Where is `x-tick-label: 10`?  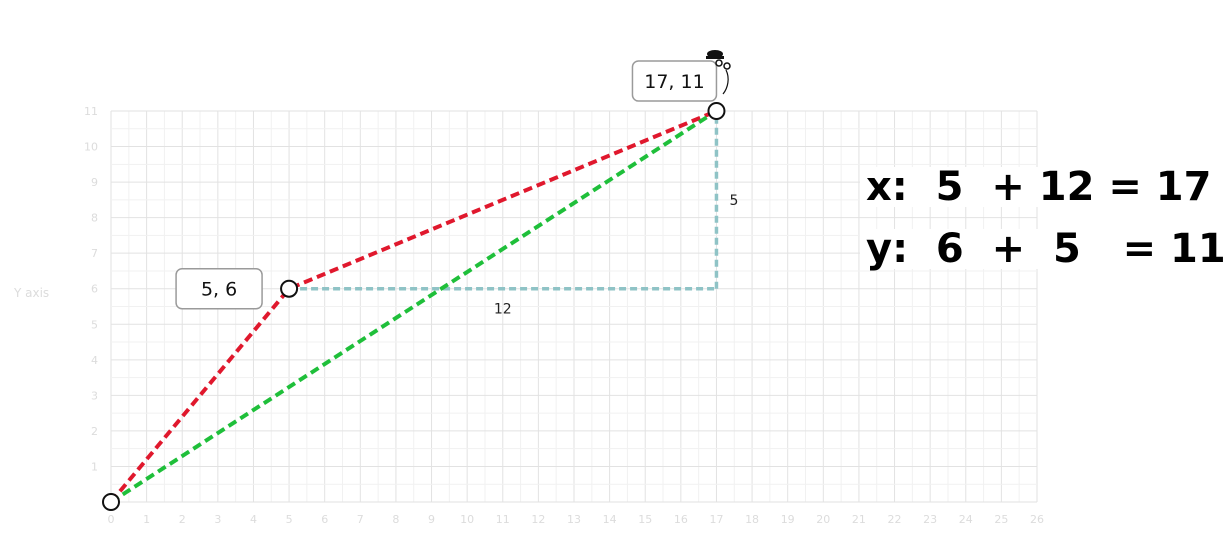 x-tick-label: 10 is located at coordinates (467, 519).